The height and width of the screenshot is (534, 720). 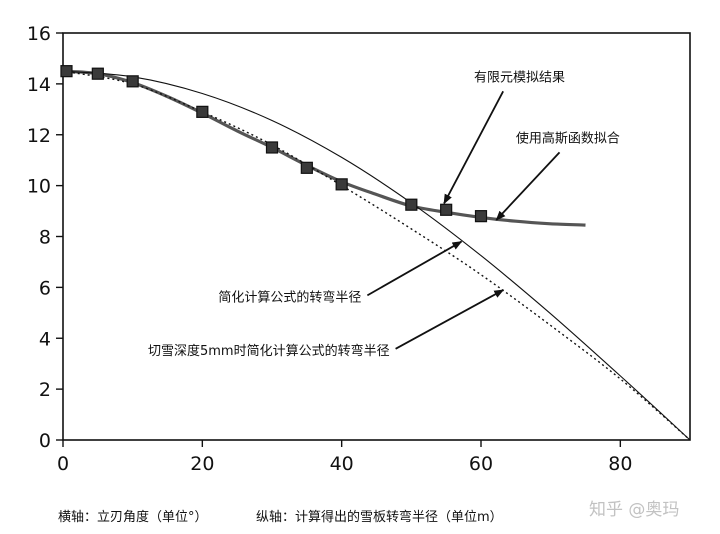 What do you see at coordinates (39, 187) in the screenshot?
I see `y-tick-label: 10` at bounding box center [39, 187].